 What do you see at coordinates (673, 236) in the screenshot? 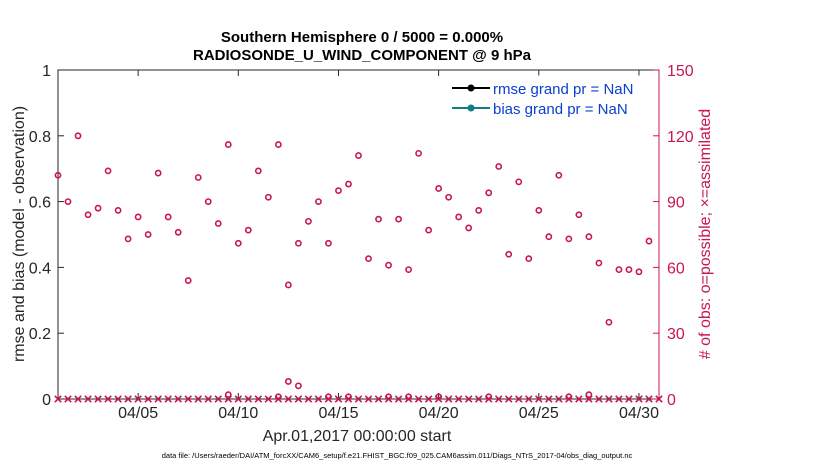
I see `right-y-axis-ticks: 0 30 60 90 120 150` at bounding box center [673, 236].